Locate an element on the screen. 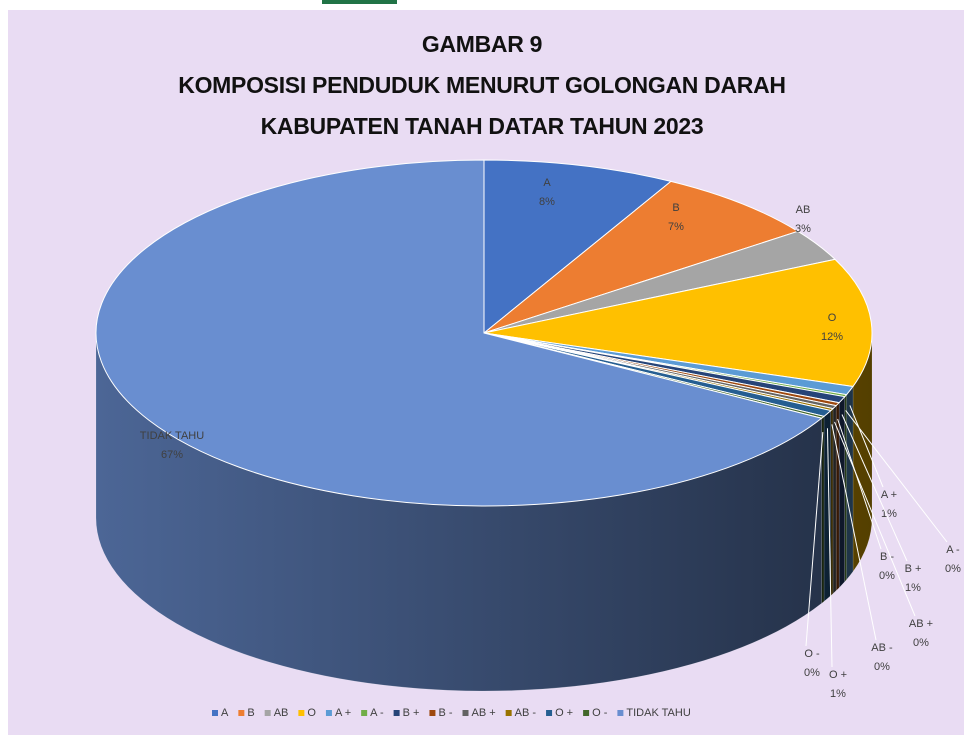 The width and height of the screenshot is (964, 735). legend-label: O + is located at coordinates (564, 713).